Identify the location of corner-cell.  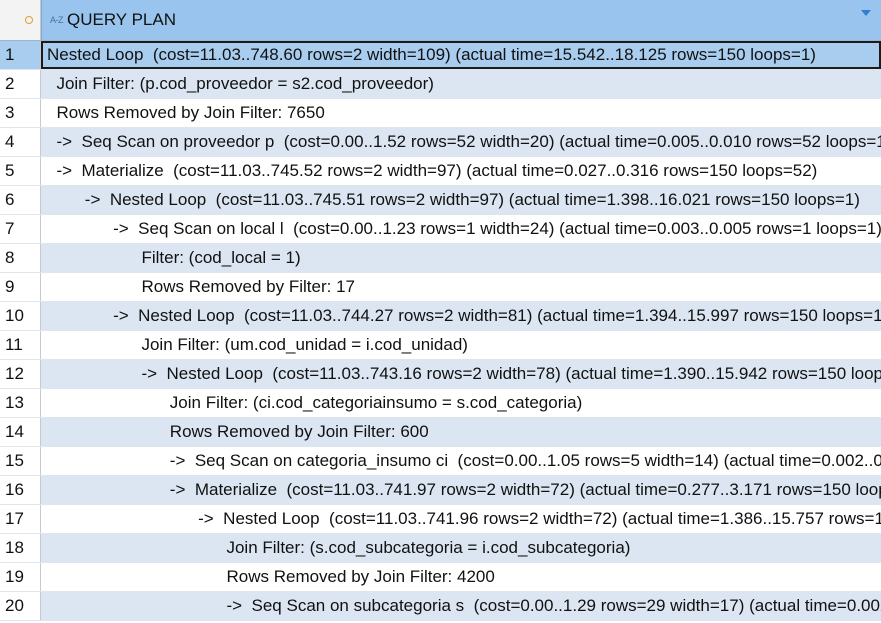
(20, 20).